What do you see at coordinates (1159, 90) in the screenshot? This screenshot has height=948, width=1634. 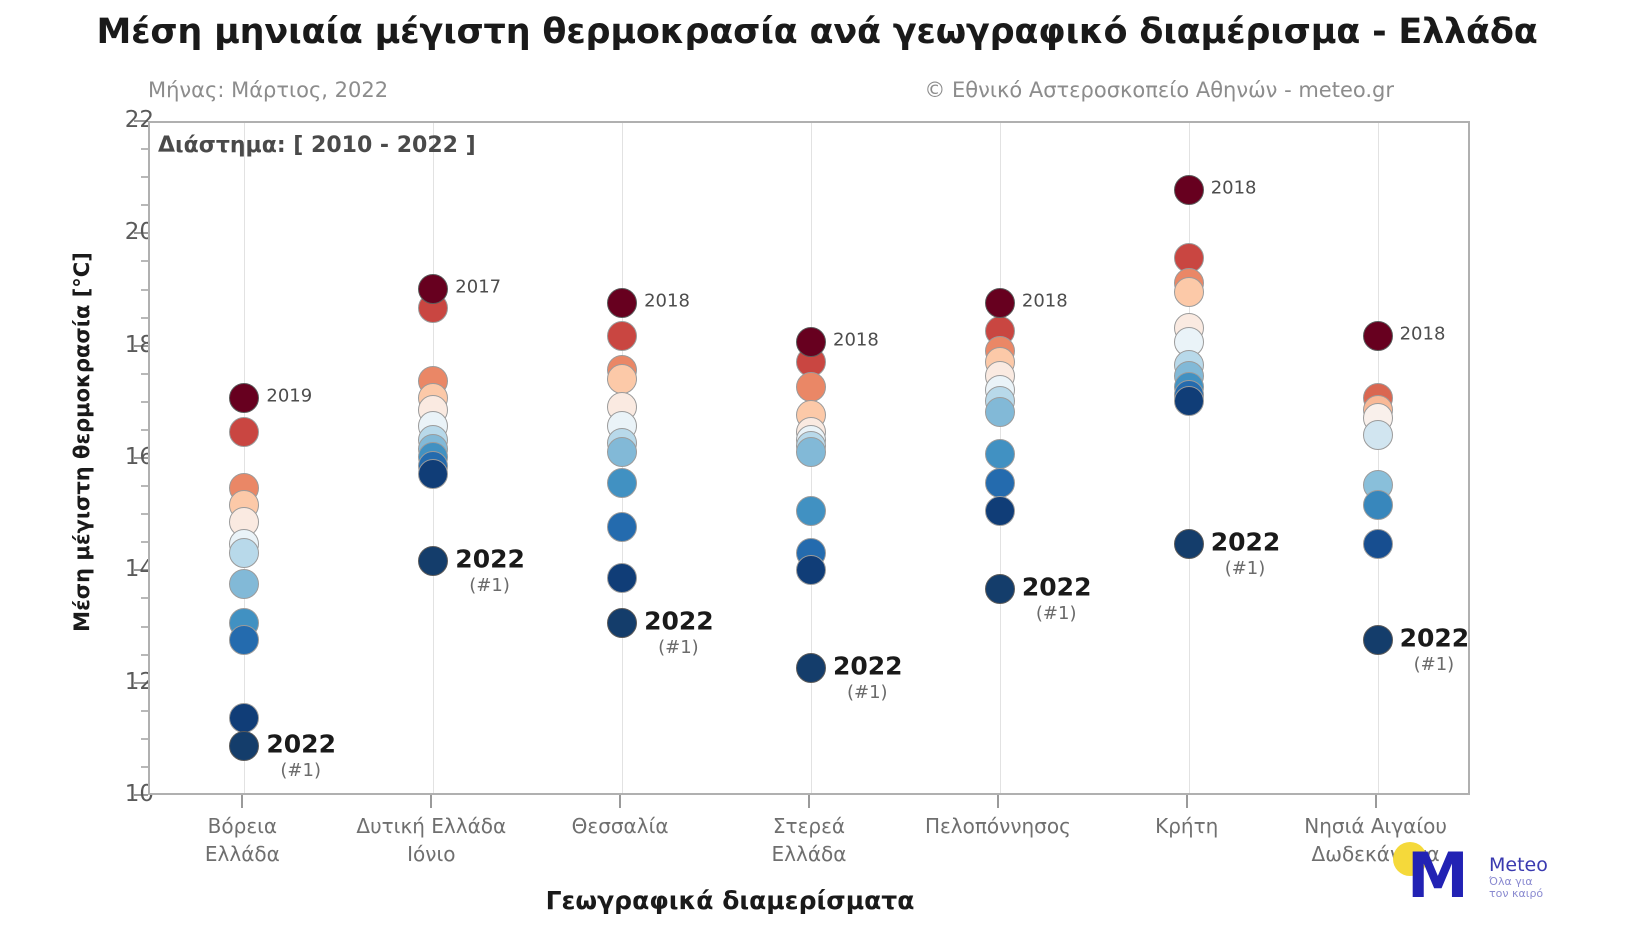 I see `subtitle-copyright: © Εθνικό Αστεροσκοπείο Αθηνών - meteo.gr` at bounding box center [1159, 90].